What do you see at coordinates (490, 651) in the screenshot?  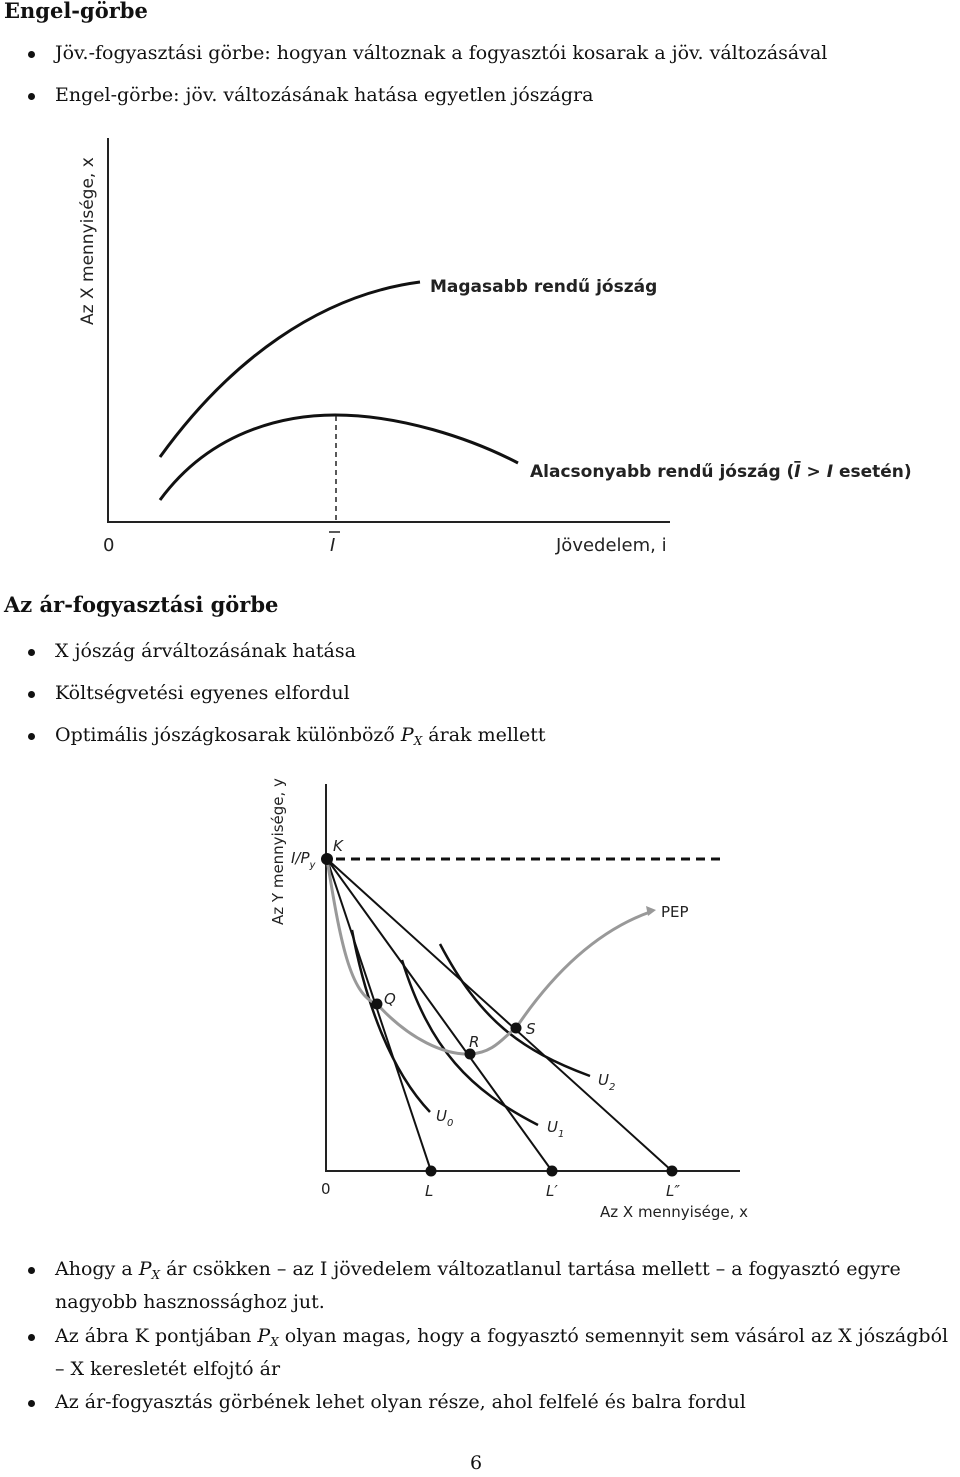 I see `list-item: X jószág árváltozásának hatása` at bounding box center [490, 651].